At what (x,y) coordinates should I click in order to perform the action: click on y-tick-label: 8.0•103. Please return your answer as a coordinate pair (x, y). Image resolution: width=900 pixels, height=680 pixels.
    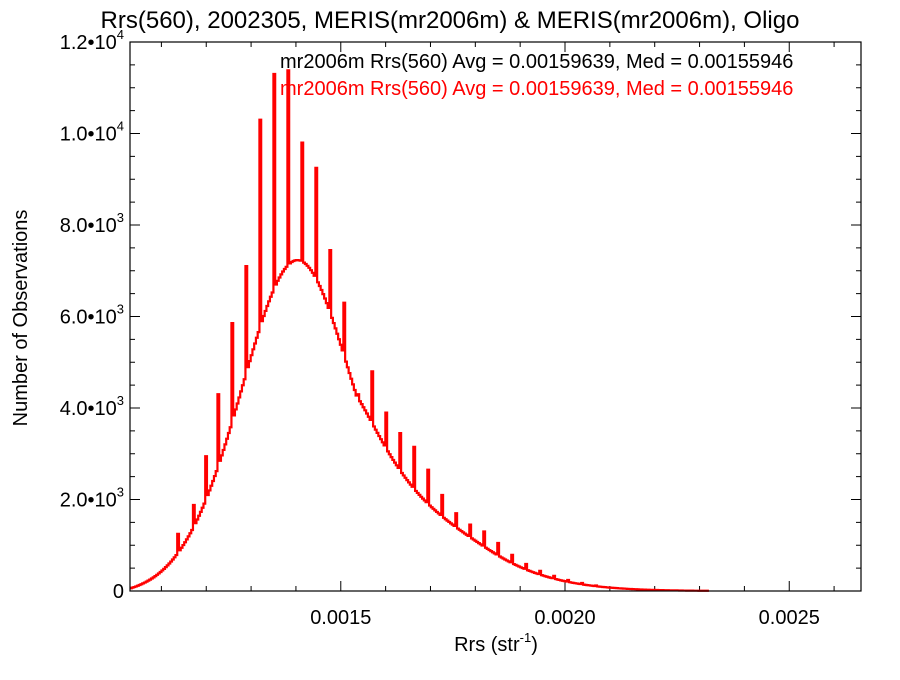
    Looking at the image, I should click on (92, 223).